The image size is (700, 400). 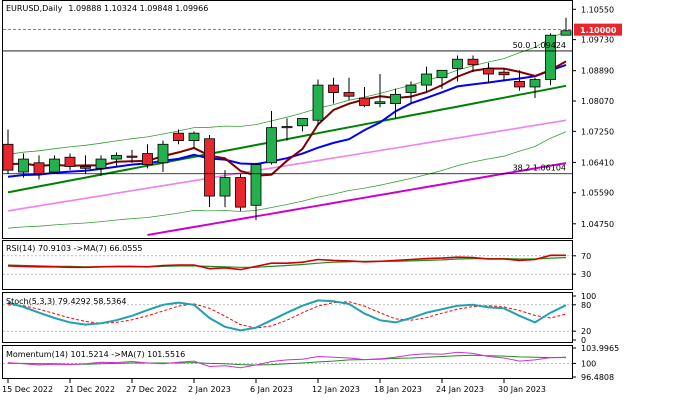 What do you see at coordinates (586, 256) in the screenshot?
I see `rsi-tick-label: 70` at bounding box center [586, 256].